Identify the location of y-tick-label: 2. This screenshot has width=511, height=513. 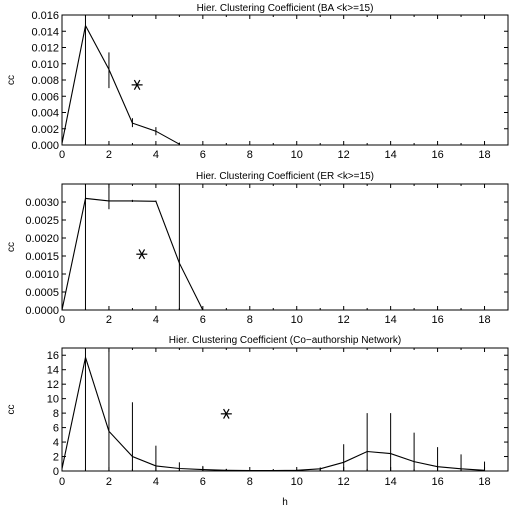
(56, 458).